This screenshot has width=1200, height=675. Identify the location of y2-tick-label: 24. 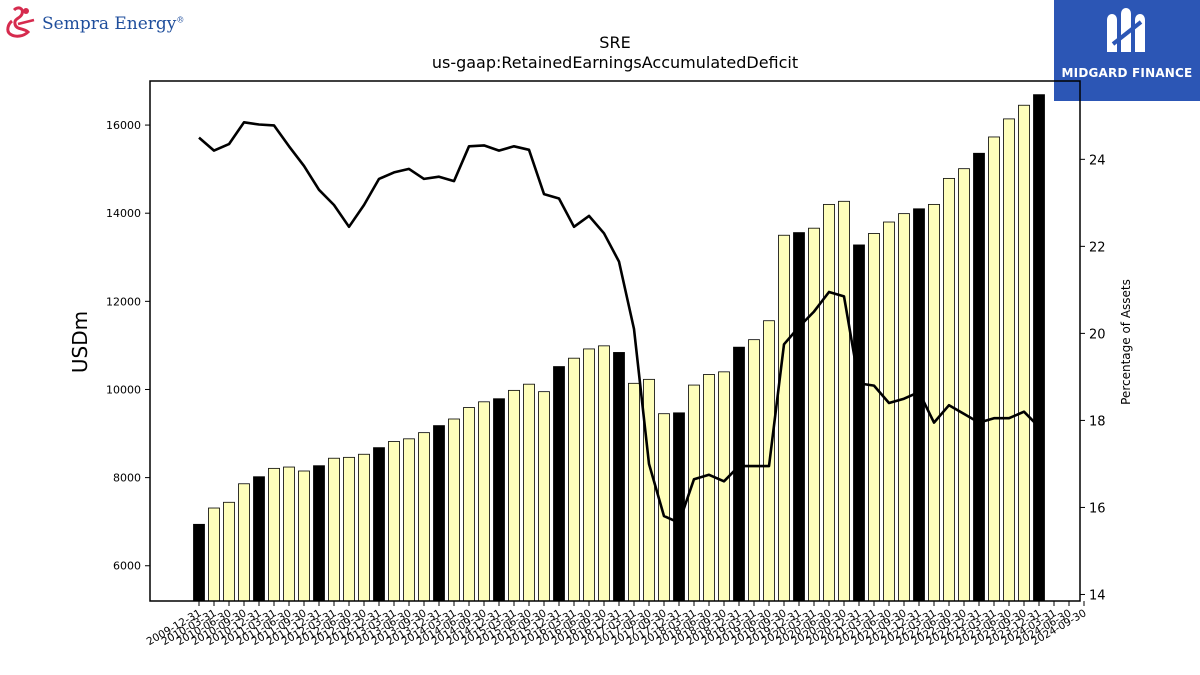
(1097, 160).